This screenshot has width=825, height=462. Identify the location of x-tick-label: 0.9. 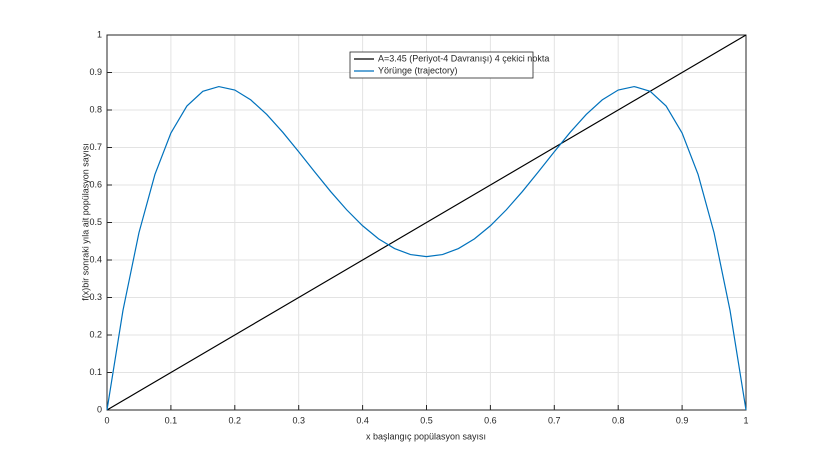
(682, 420).